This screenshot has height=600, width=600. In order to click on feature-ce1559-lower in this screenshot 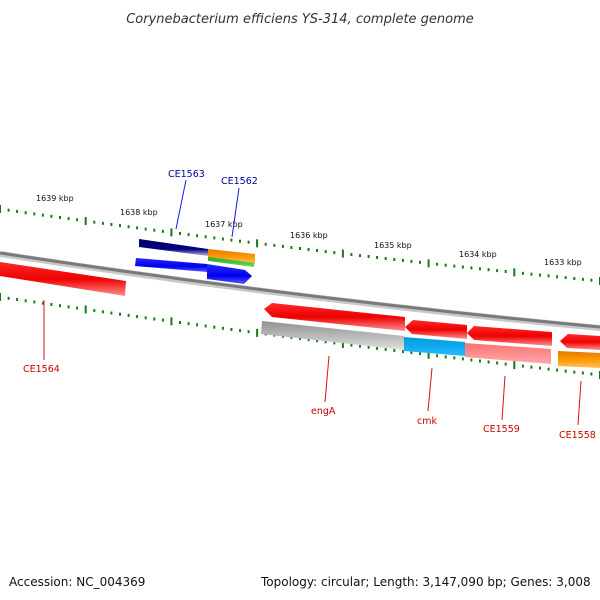, I will do `click(508, 353)`.